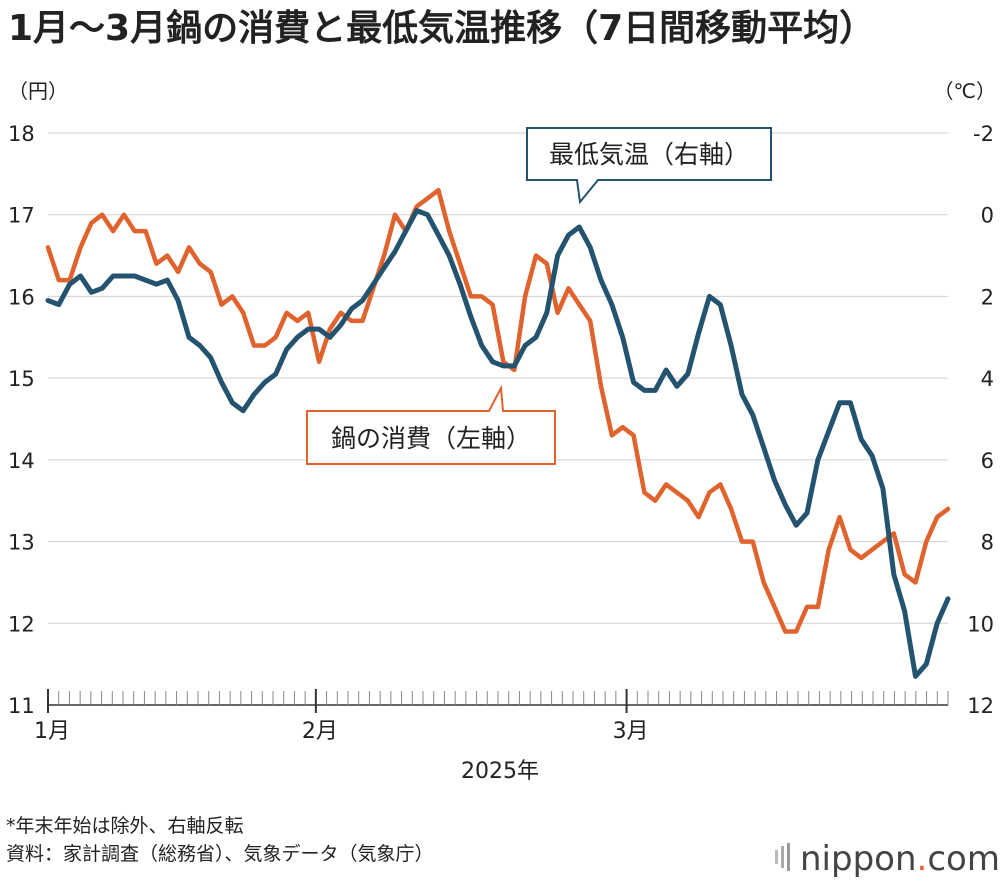 The height and width of the screenshot is (884, 1000). What do you see at coordinates (782, 857) in the screenshot?
I see `logo-bars-icon` at bounding box center [782, 857].